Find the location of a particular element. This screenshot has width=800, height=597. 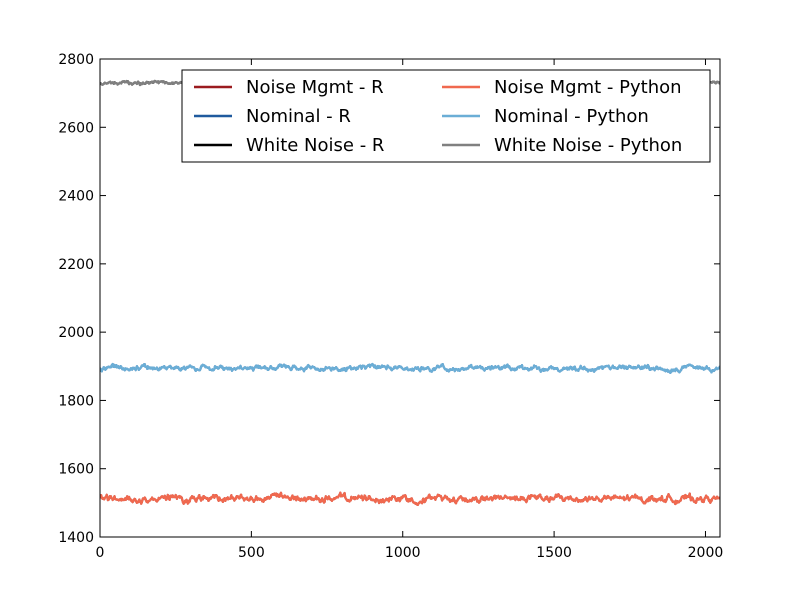

legend-label: Nominal - Python is located at coordinates (571, 116).